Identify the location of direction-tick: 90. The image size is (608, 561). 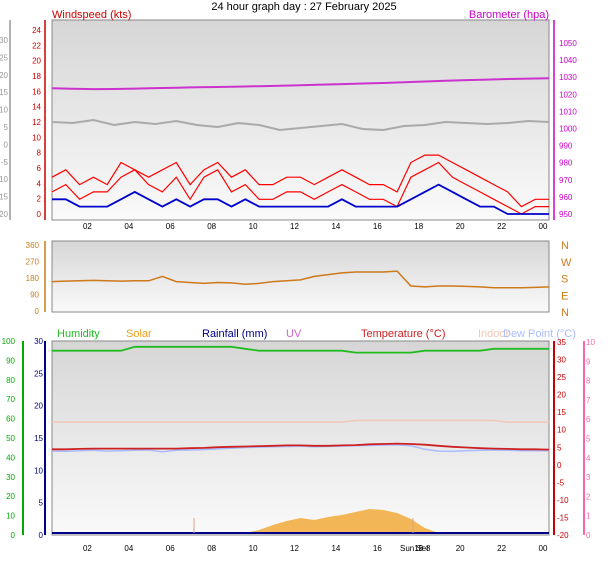
(34, 295).